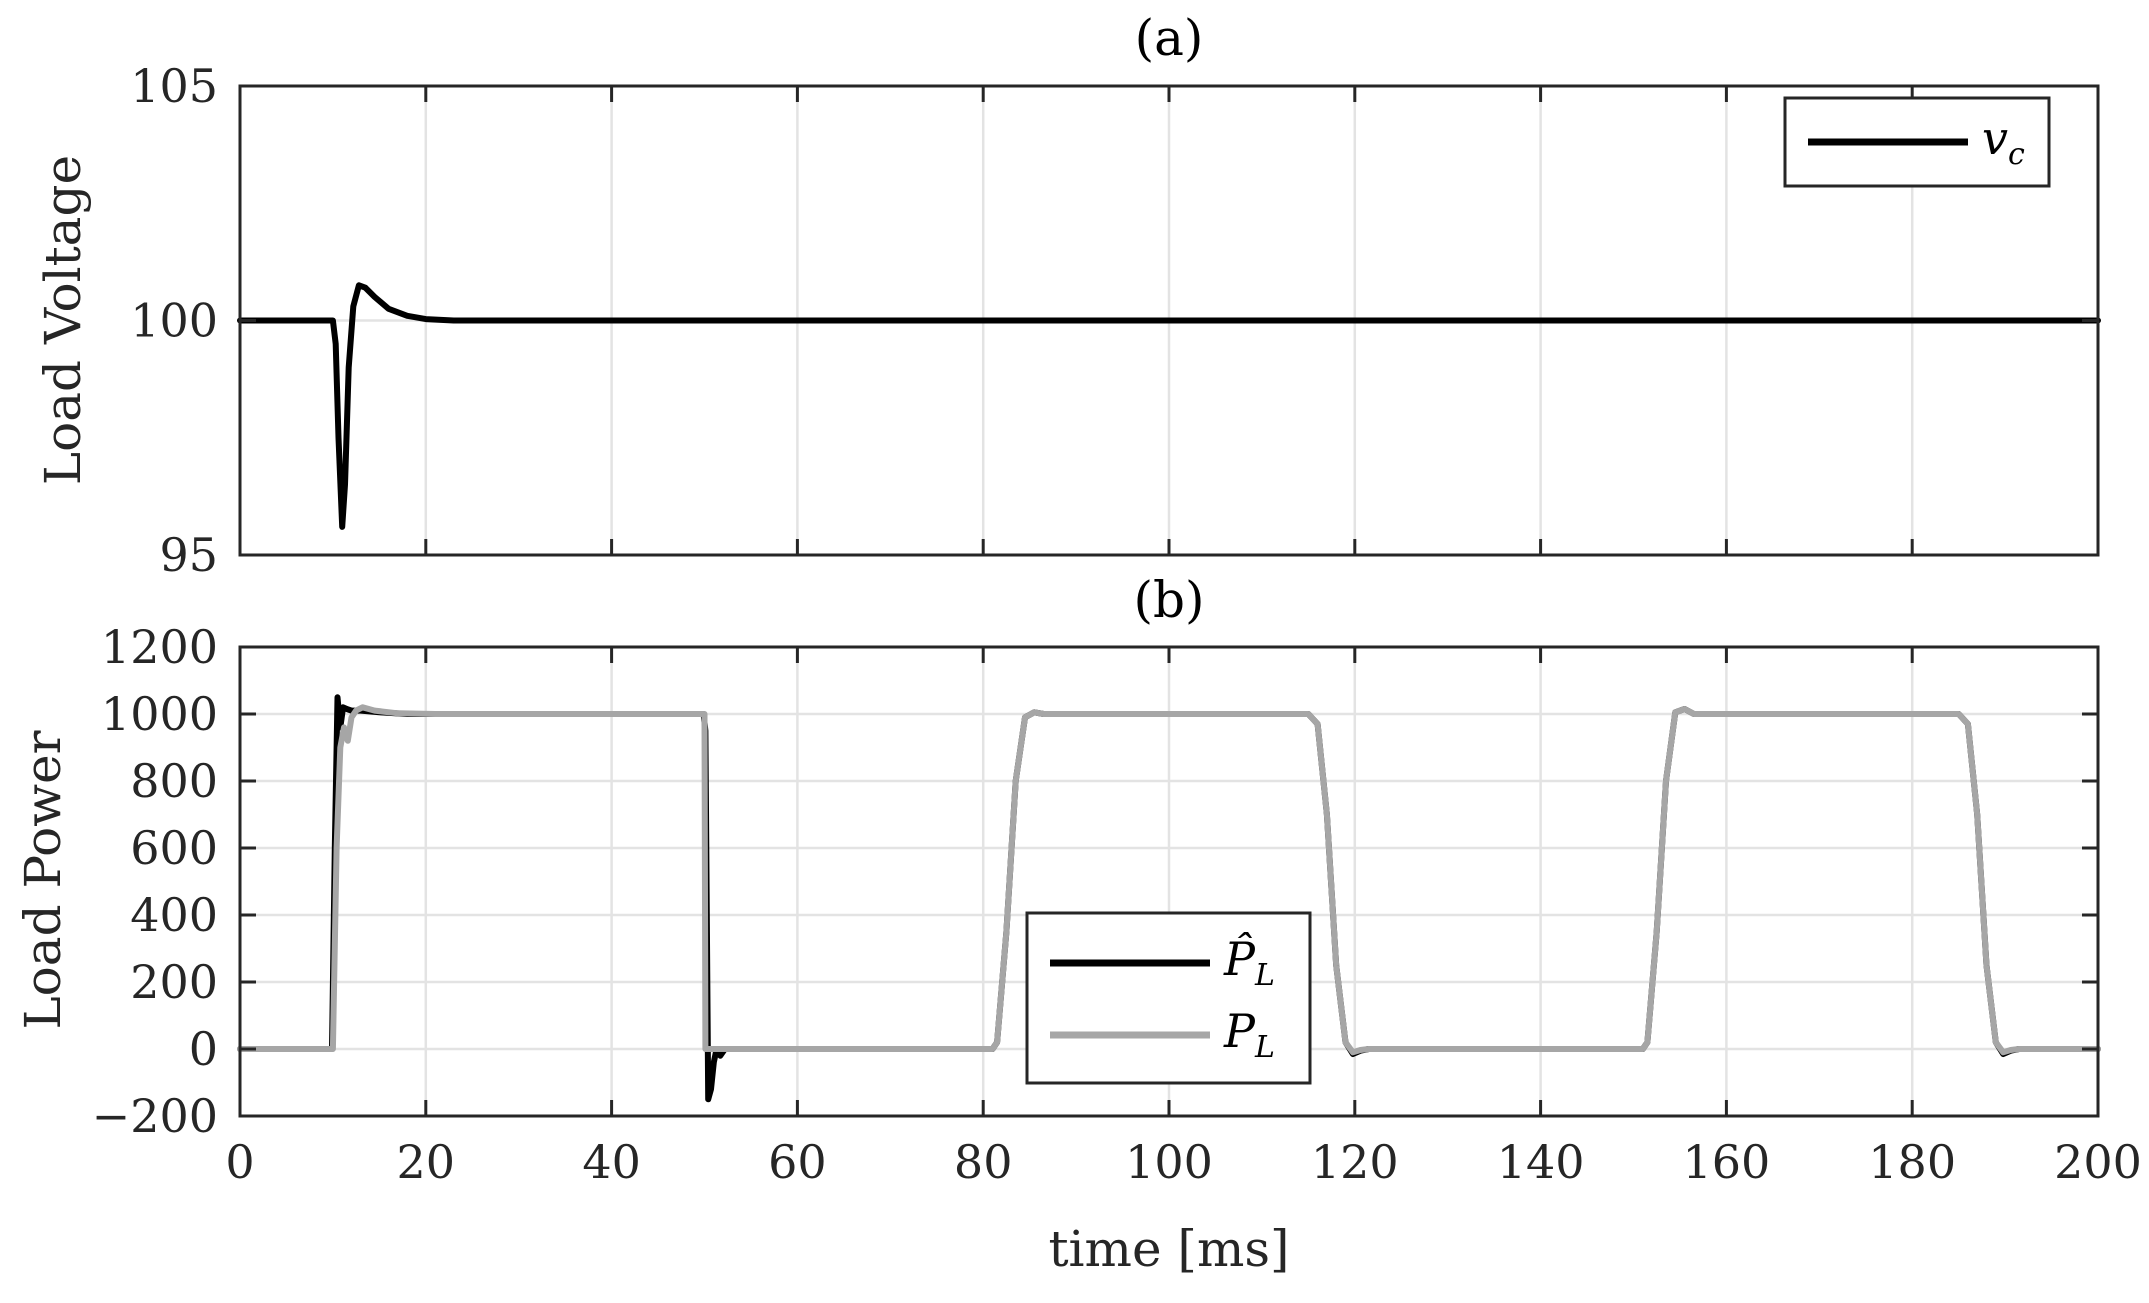 Image resolution: width=2149 pixels, height=1303 pixels. I want to click on x-tick-label: 160, so click(1726, 1162).